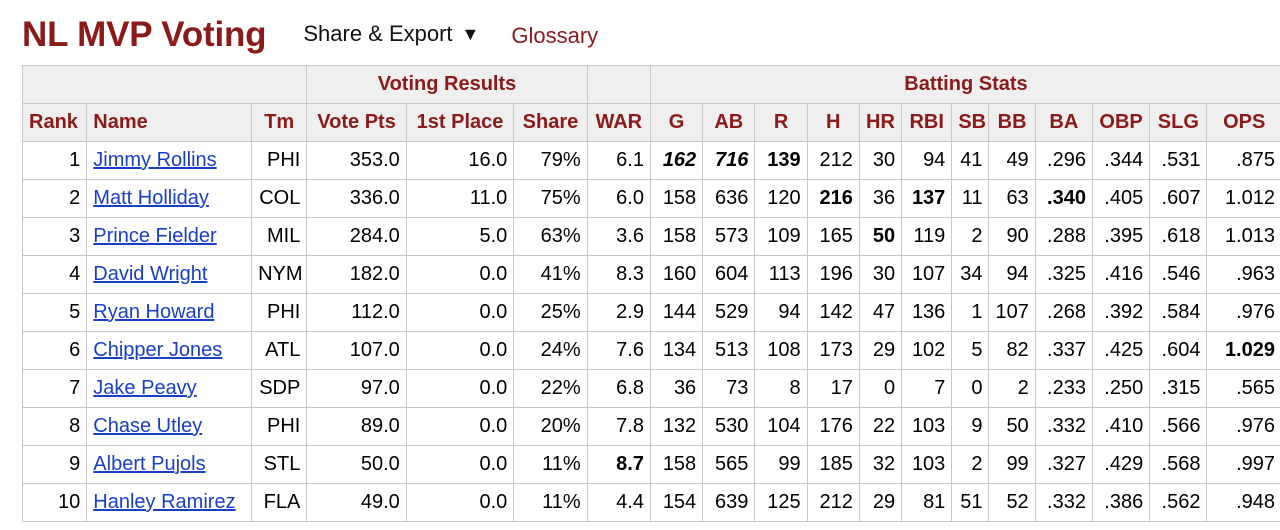 The width and height of the screenshot is (1280, 530). I want to click on player-link: Prince Fielder, so click(155, 236).